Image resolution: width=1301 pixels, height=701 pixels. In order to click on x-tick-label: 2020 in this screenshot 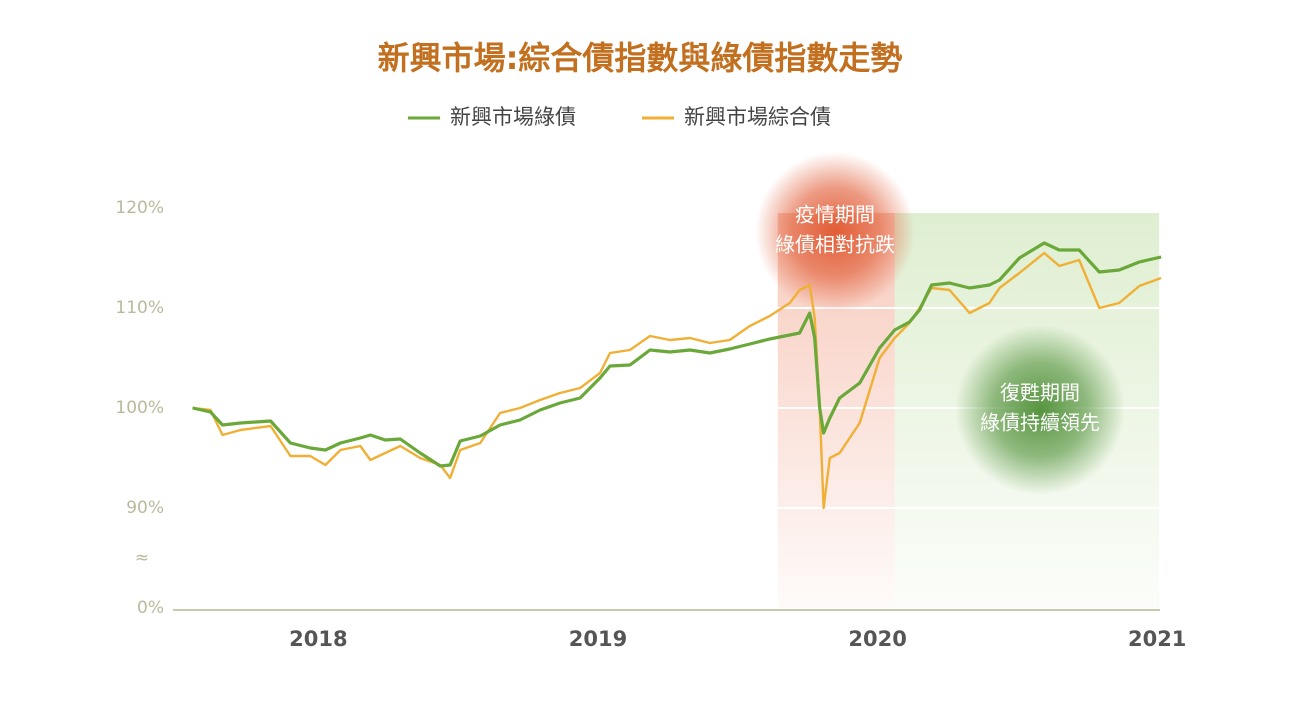, I will do `click(877, 639)`.